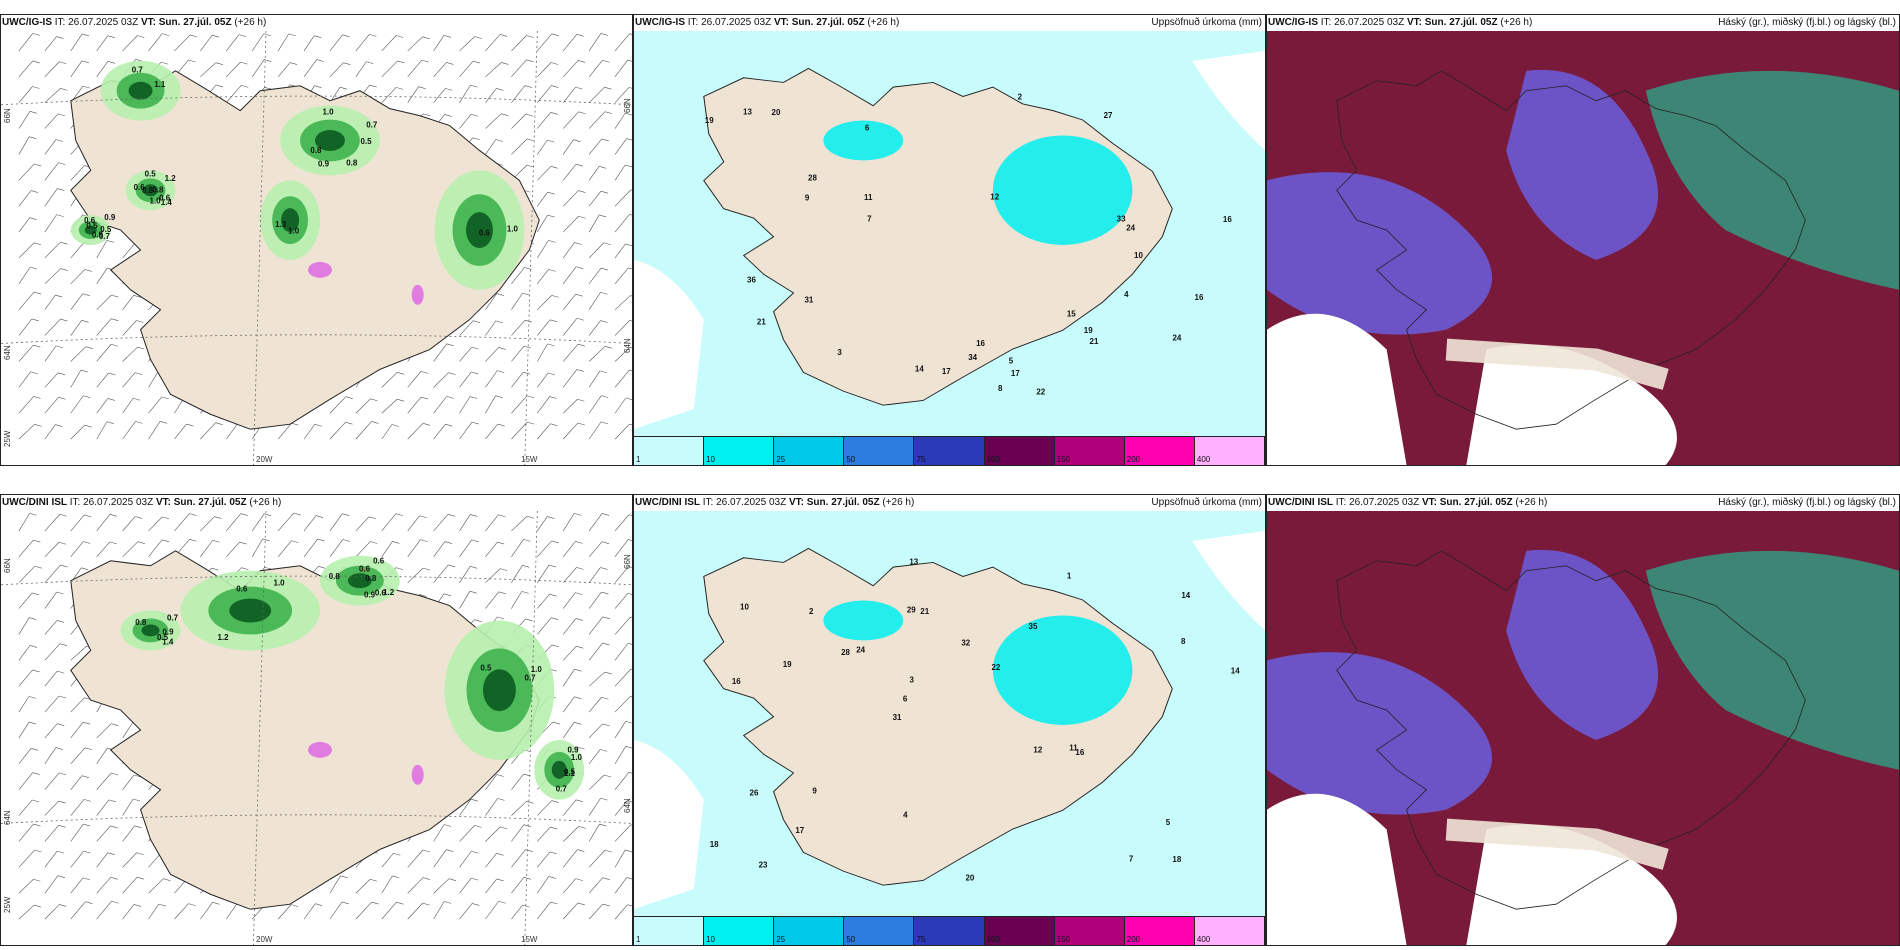 Image resolution: width=1900 pixels, height=950 pixels. I want to click on precip-amount-label: 13, so click(747, 111).